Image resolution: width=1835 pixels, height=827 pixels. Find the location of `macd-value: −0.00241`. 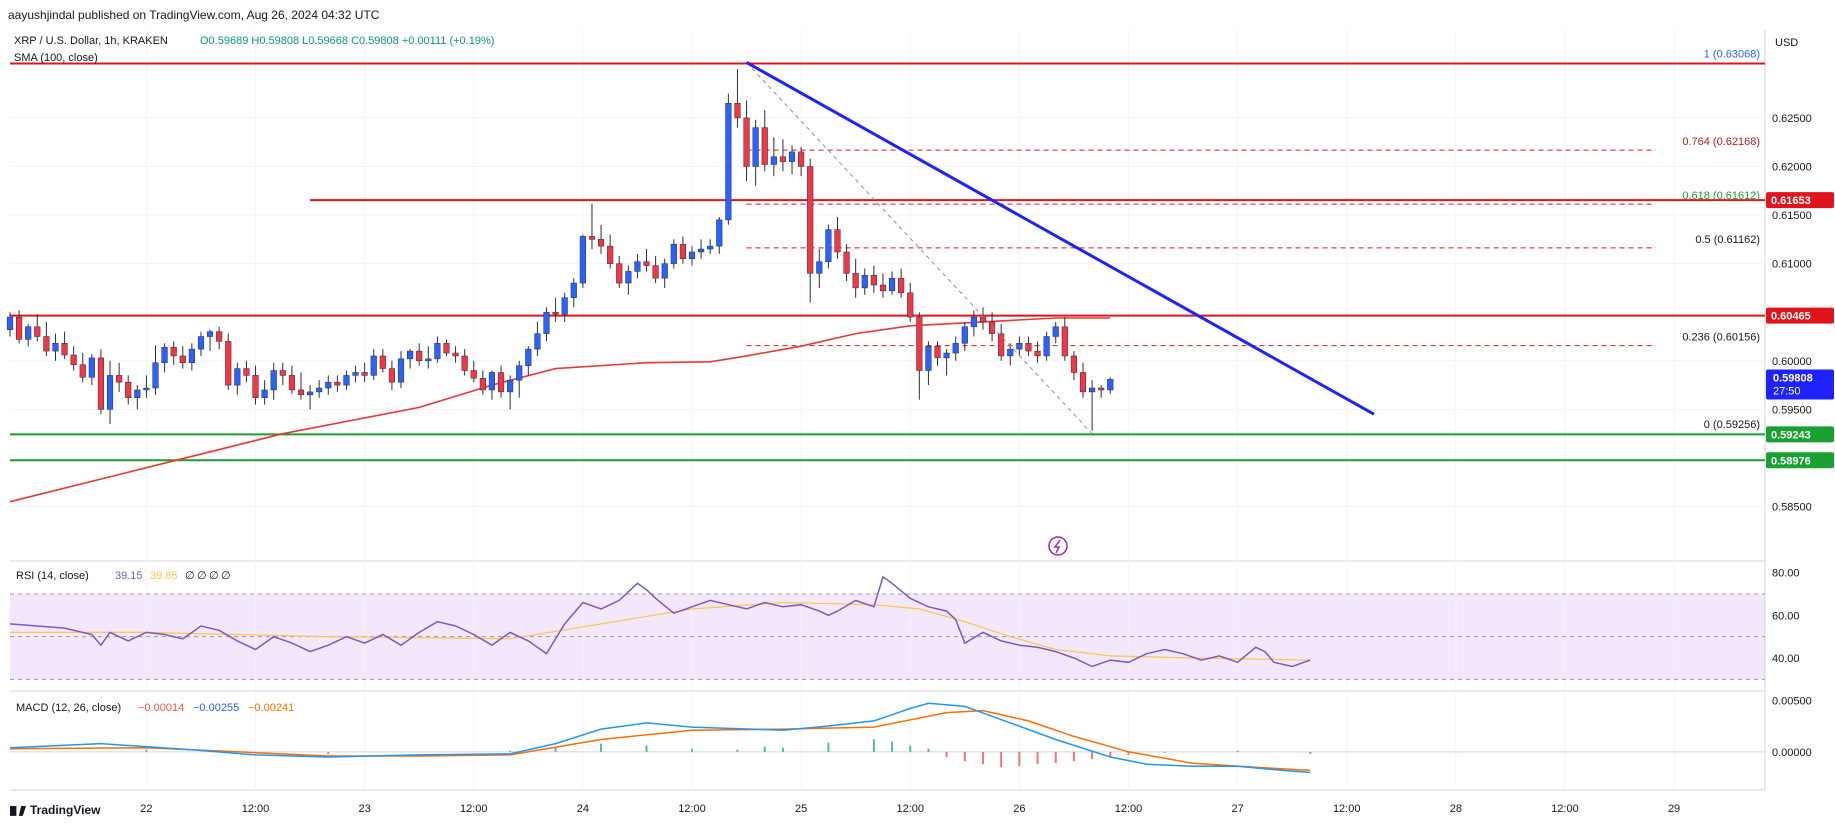

macd-value: −0.00241 is located at coordinates (271, 708).